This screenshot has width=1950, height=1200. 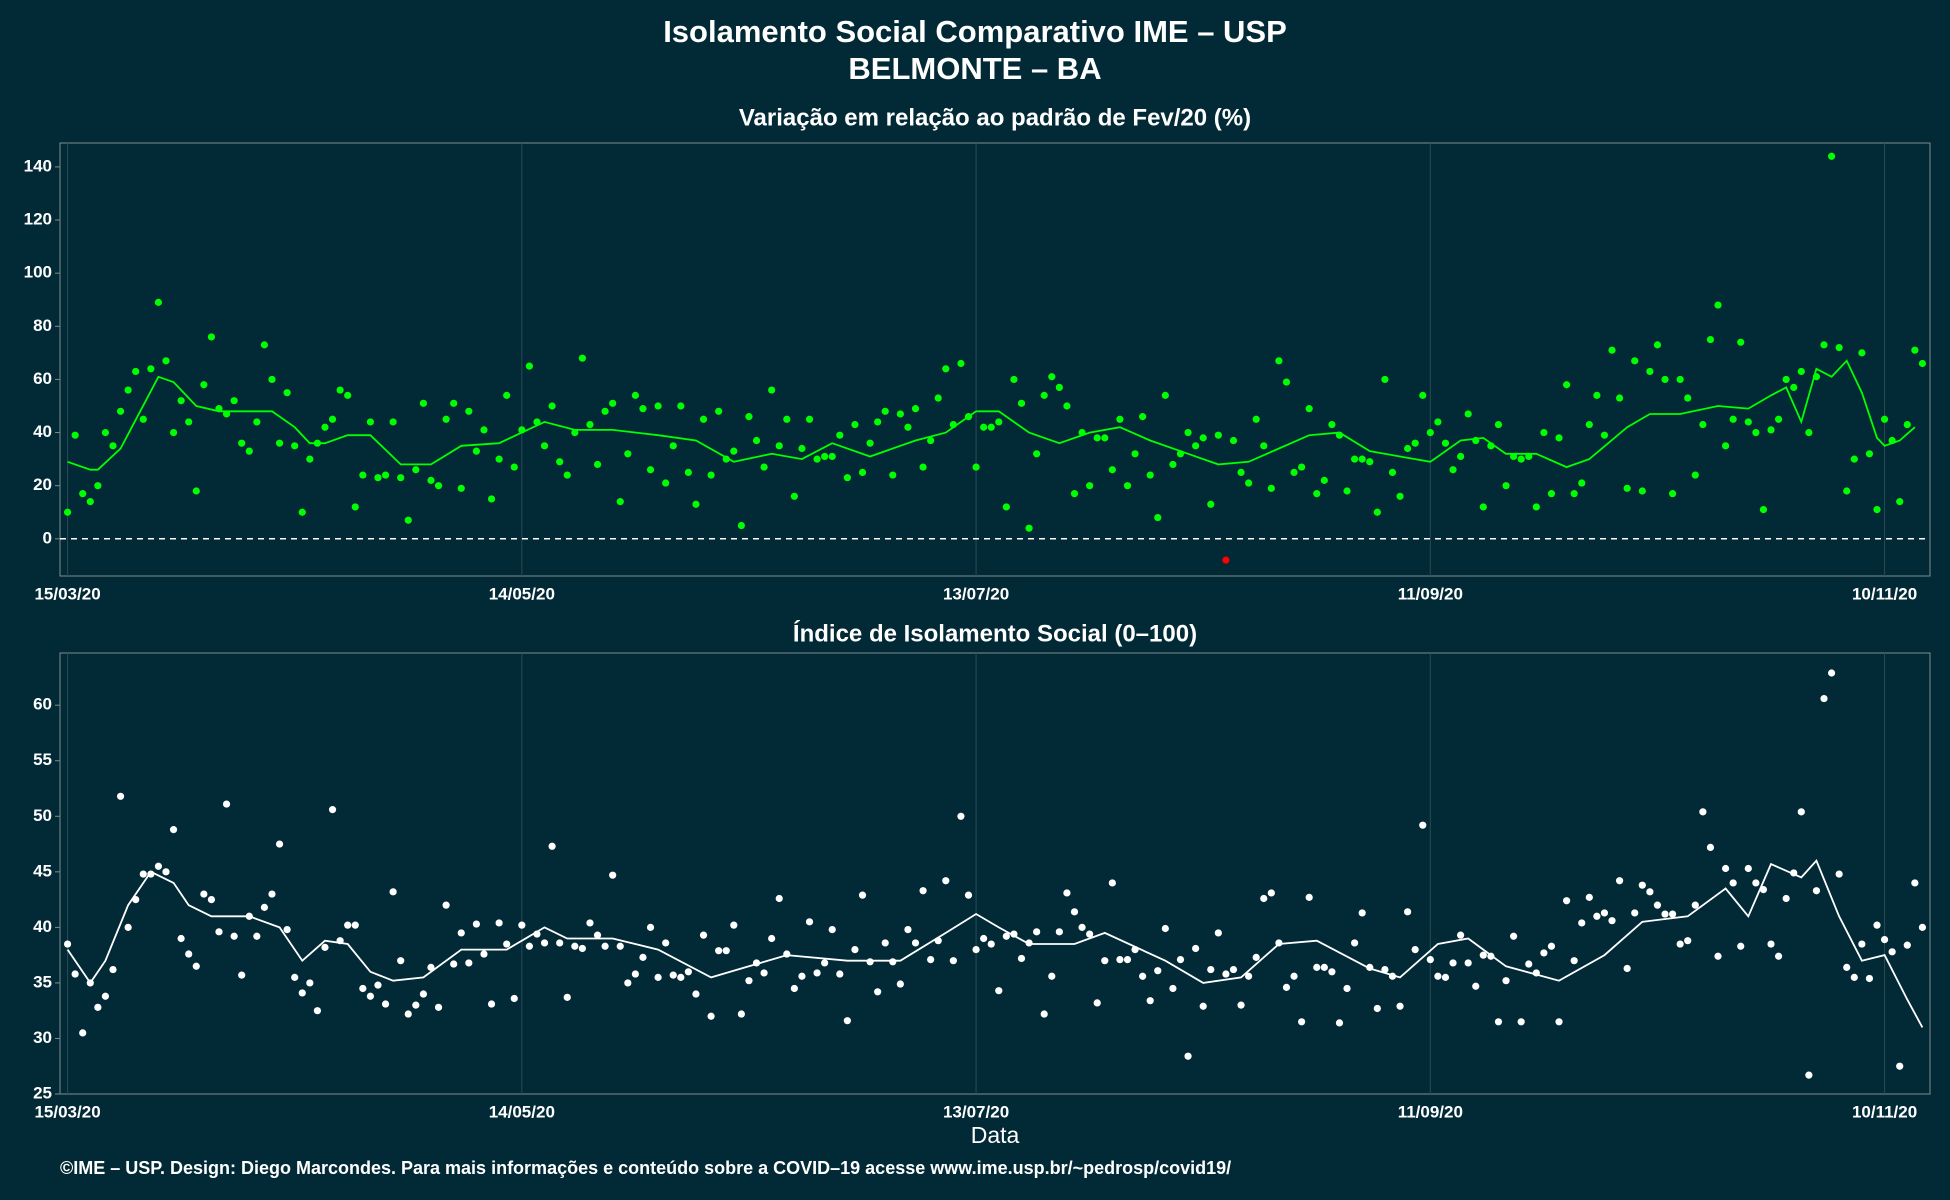 What do you see at coordinates (67, 593) in the screenshot?
I see `x-tick-label: 15/03/20` at bounding box center [67, 593].